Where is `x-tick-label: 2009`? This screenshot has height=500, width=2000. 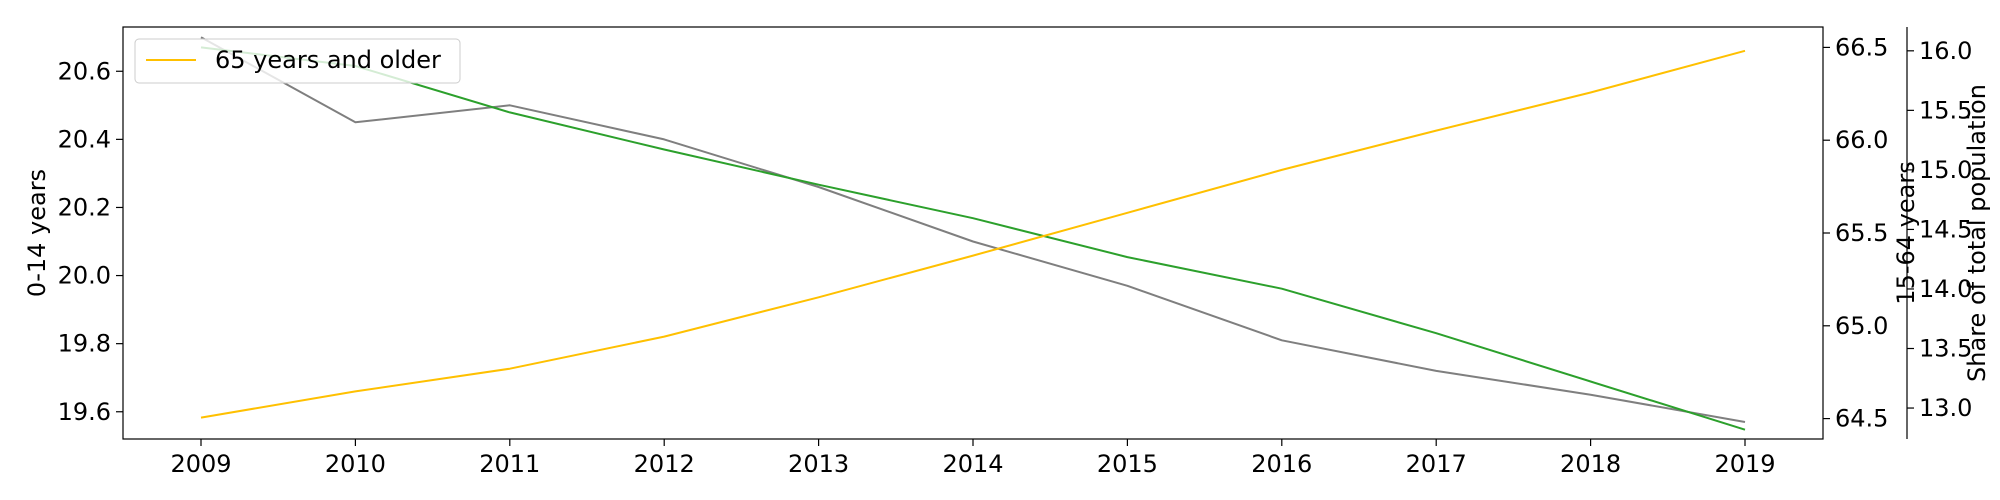 x-tick-label: 2009 is located at coordinates (200, 464).